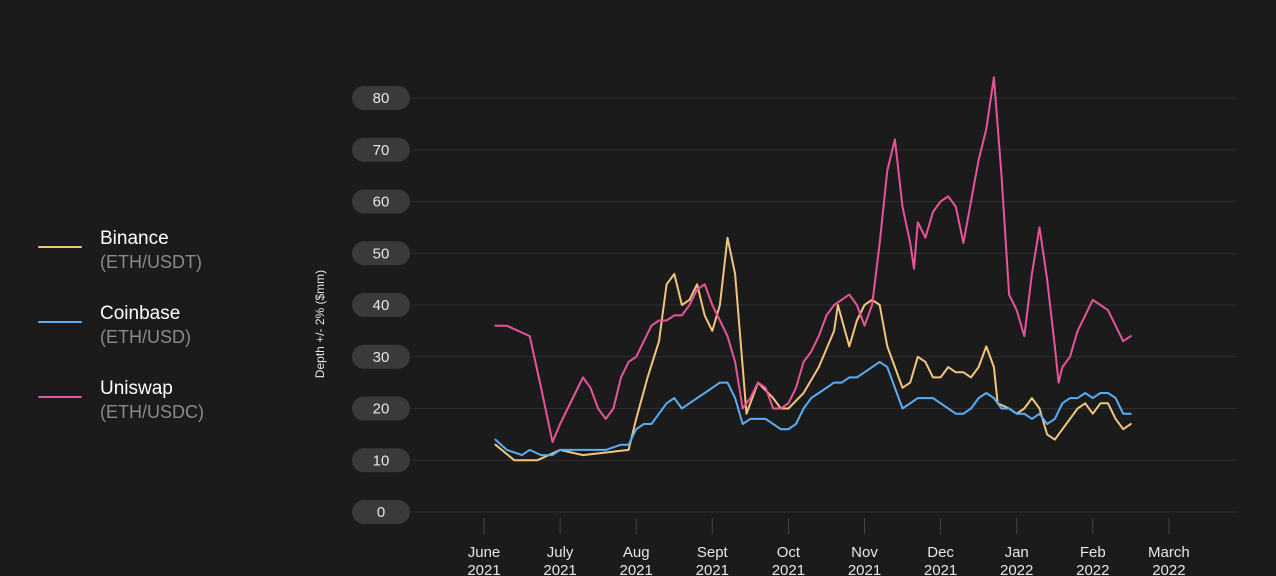 The height and width of the screenshot is (576, 1276). What do you see at coordinates (940, 569) in the screenshot?
I see `x-tick-year-dec: 2021` at bounding box center [940, 569].